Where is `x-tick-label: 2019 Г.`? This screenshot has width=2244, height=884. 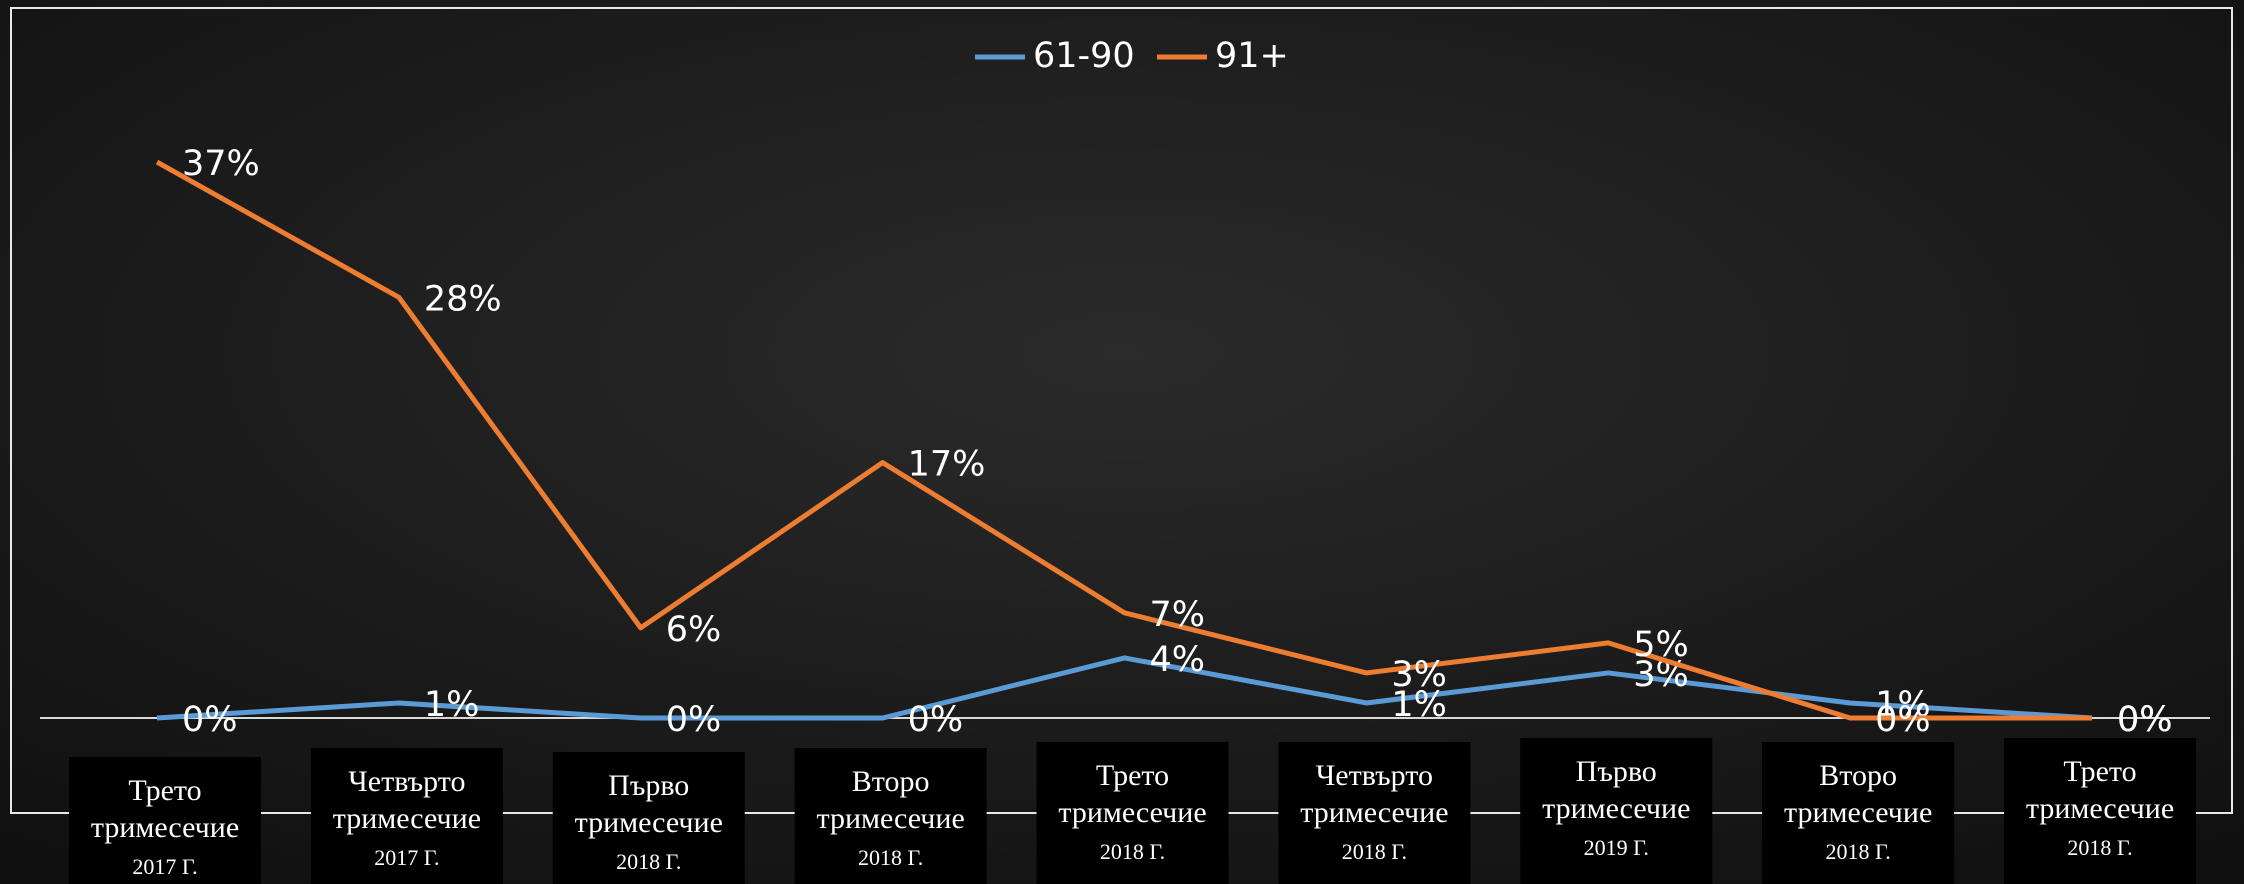 x-tick-label: 2019 Г. is located at coordinates (1616, 847).